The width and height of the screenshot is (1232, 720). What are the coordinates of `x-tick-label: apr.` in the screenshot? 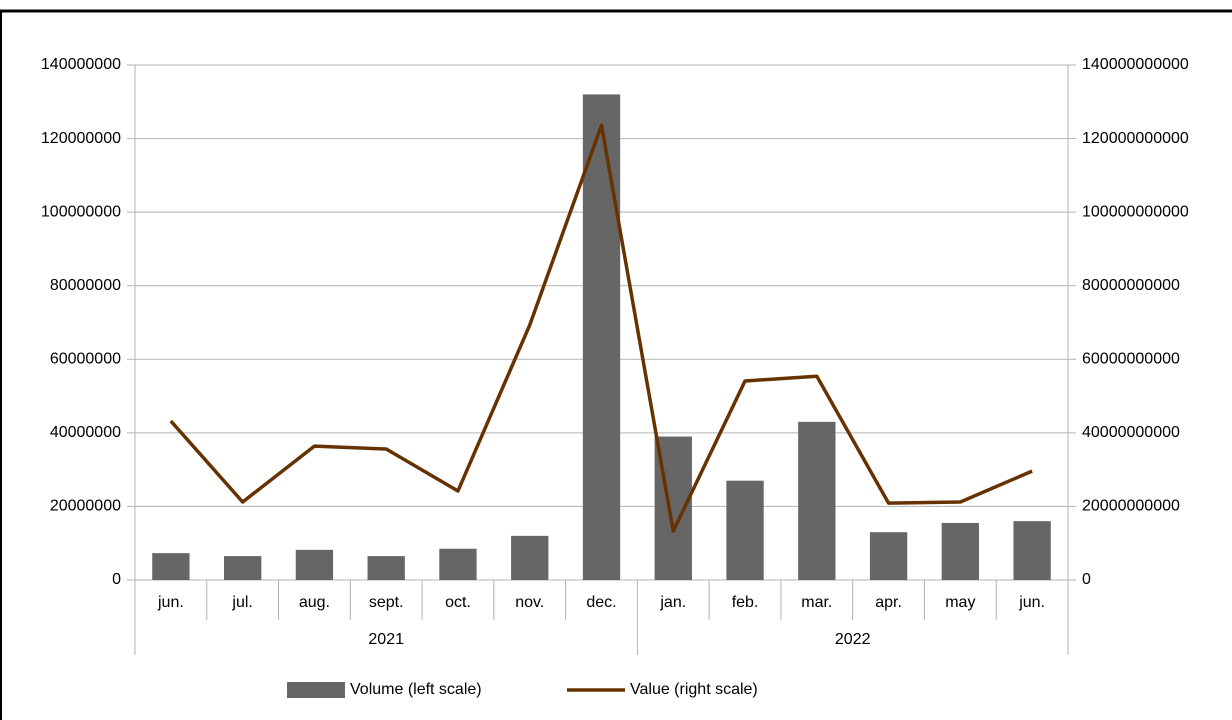 It's located at (888, 602).